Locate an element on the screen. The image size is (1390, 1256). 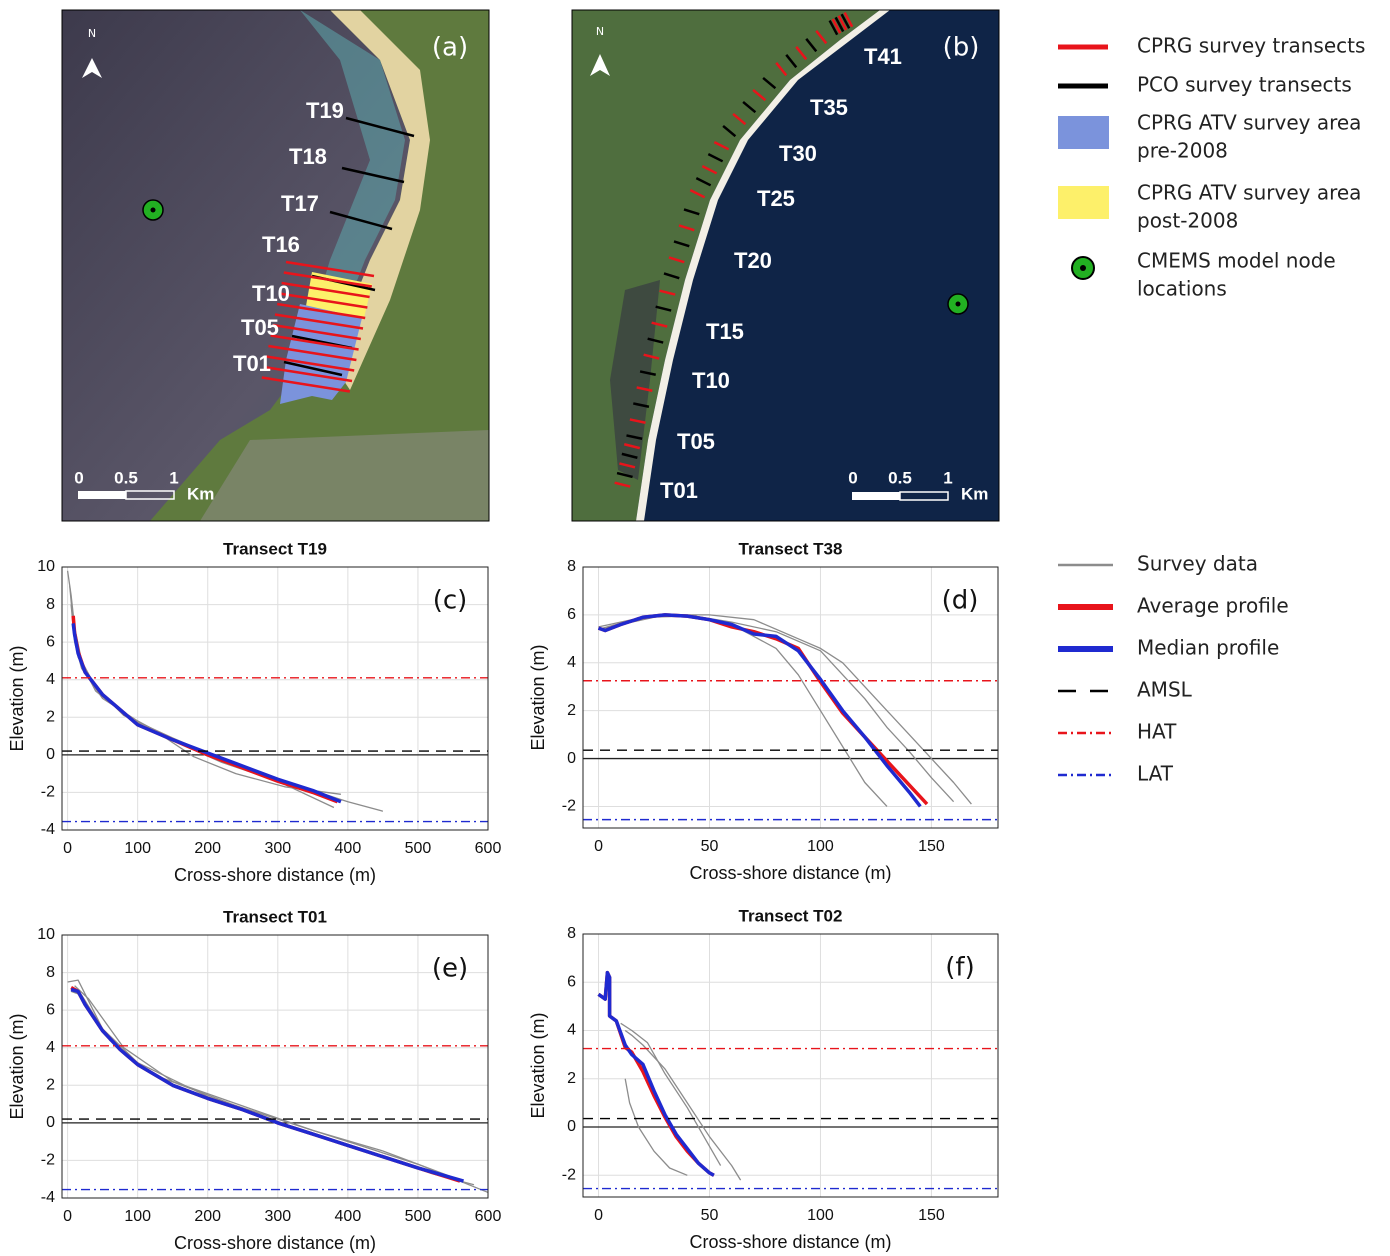
legend-label: LAT is located at coordinates (1155, 774).